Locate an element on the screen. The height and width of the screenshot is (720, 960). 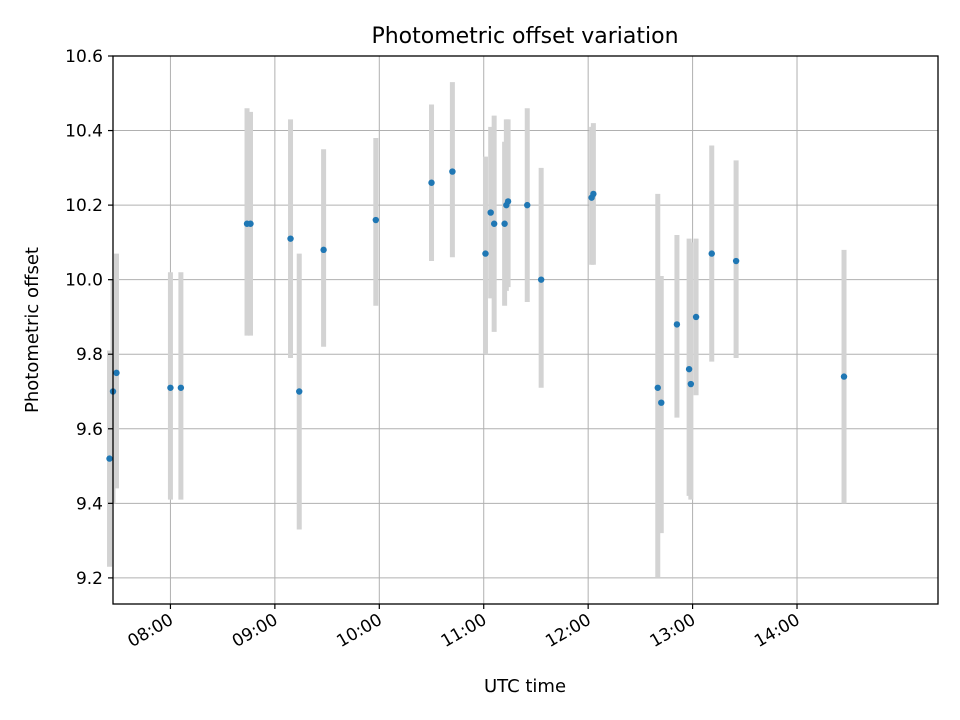
x-axis-label: UTC time is located at coordinates (525, 686).